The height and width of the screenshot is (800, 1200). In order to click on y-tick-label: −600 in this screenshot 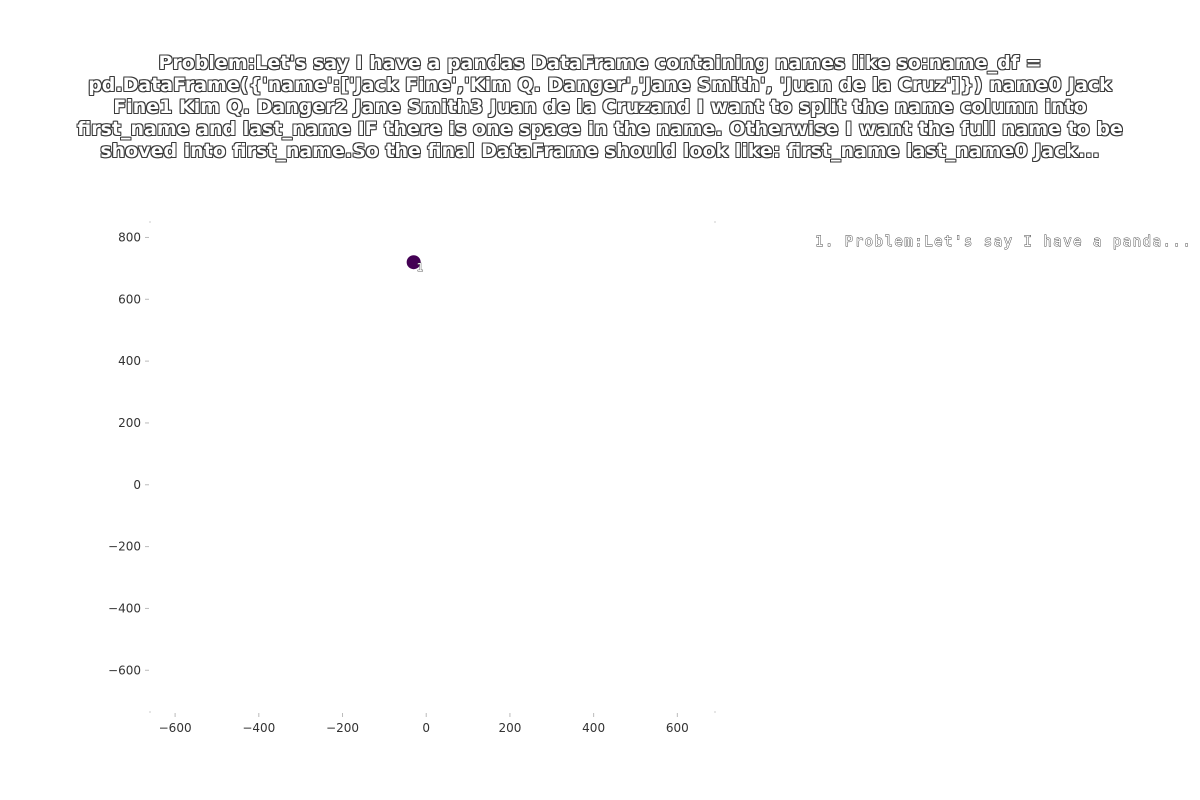, I will do `click(124, 670)`.